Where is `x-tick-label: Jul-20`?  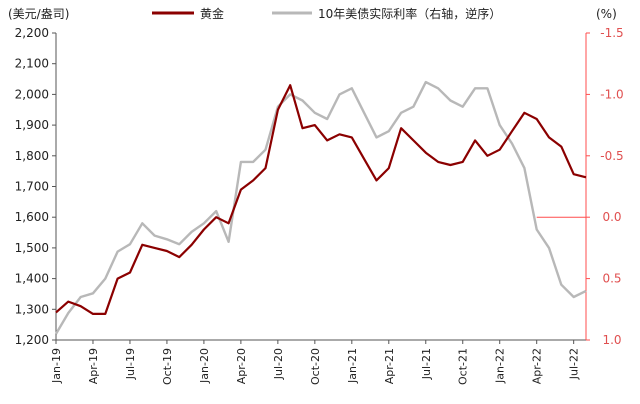
x-tick-label: Jul-20 is located at coordinates (278, 364).